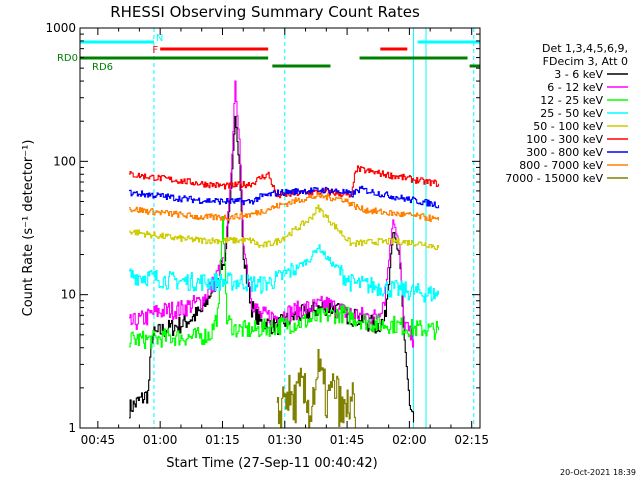 Image resolution: width=640 pixels, height=480 pixels. Describe the element at coordinates (160, 440) in the screenshot. I see `x-tick-label-0100: 01:00` at that location.